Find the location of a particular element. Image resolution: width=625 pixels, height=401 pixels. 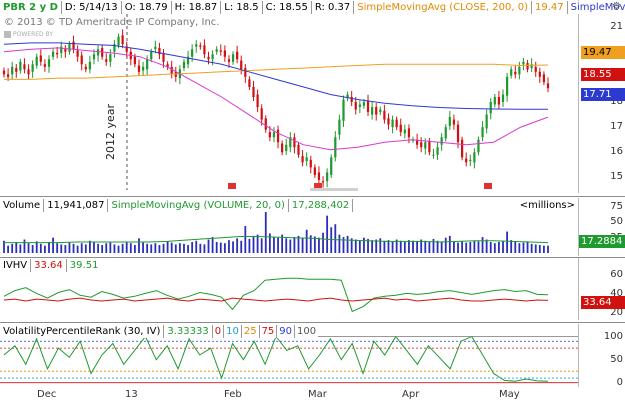

settings-icon: ⚙ is located at coordinates (616, 6).